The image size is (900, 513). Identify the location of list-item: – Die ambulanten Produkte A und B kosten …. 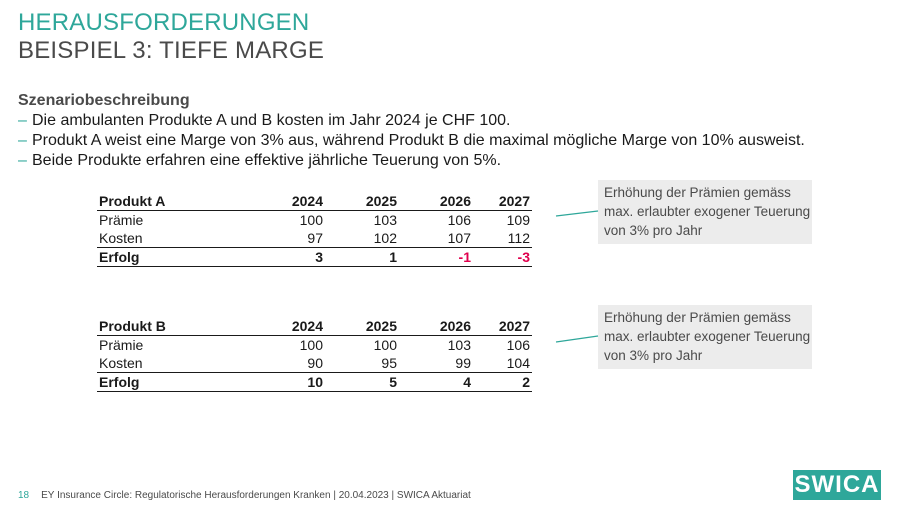
(264, 120).